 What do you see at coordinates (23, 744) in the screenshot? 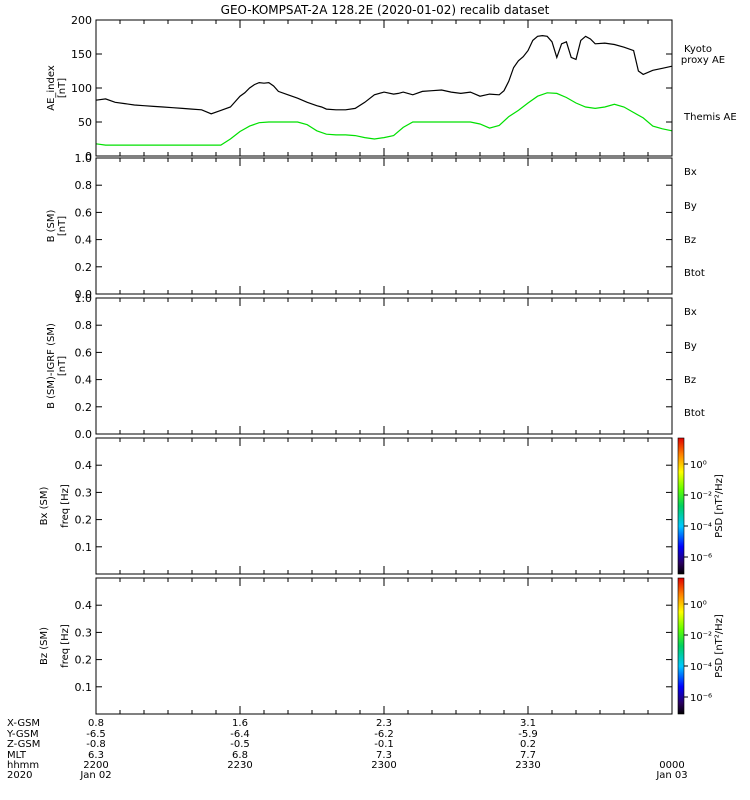
I see `footer-row-label: Z-GSM` at bounding box center [23, 744].